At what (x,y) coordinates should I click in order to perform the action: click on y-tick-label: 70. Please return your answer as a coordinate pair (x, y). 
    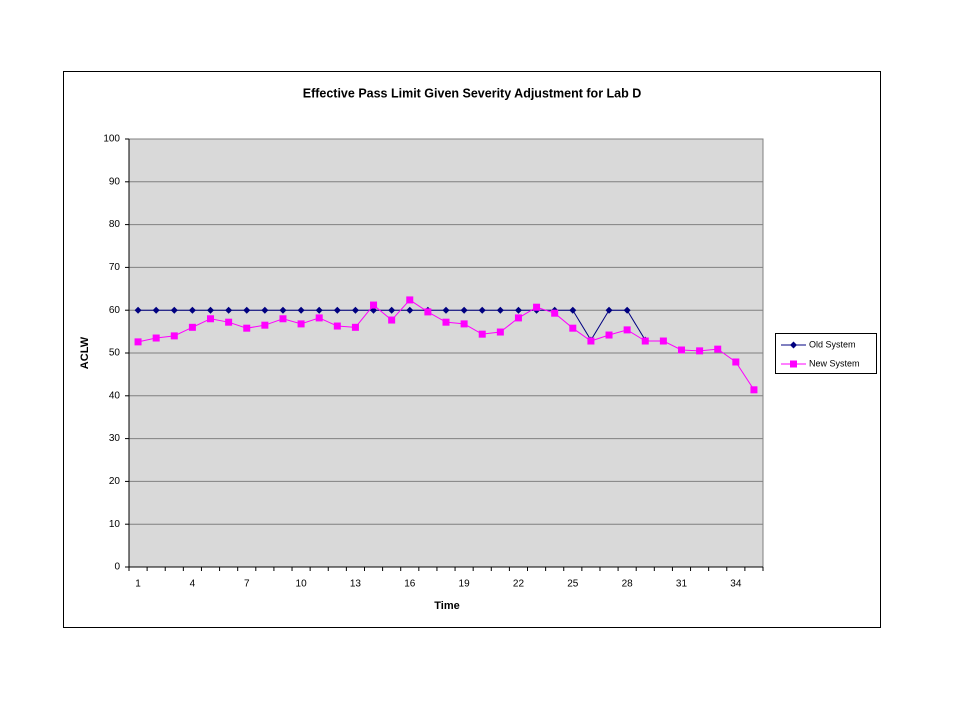
    Looking at the image, I should click on (115, 267).